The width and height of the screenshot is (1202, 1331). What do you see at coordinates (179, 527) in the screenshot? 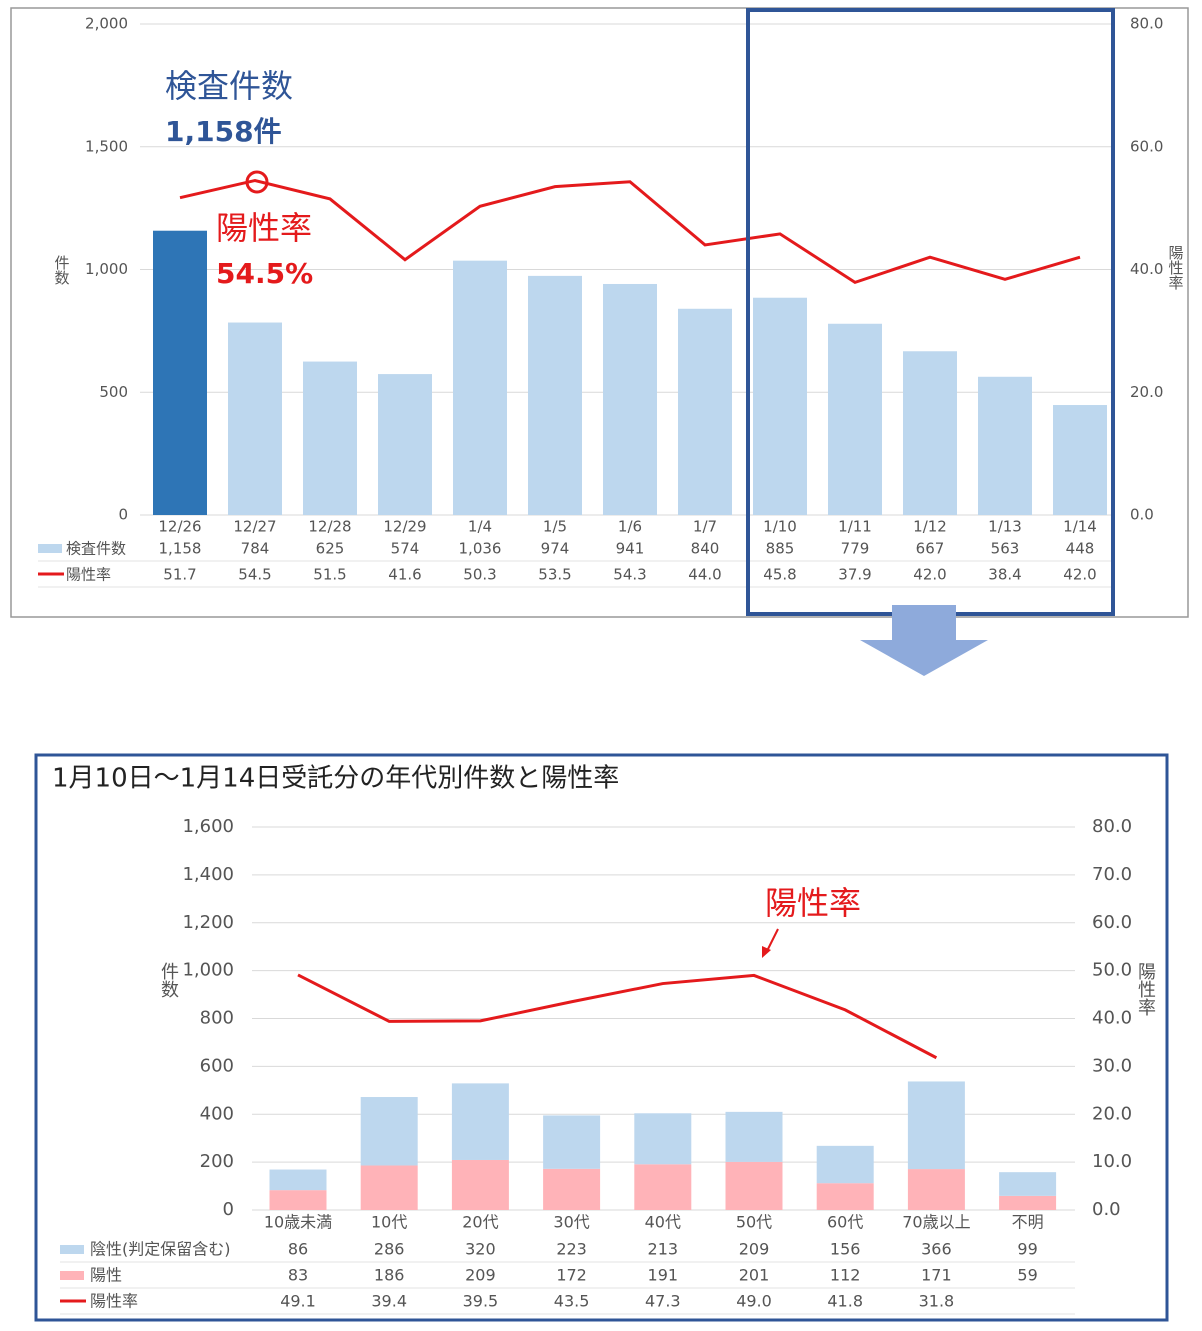
I see `x-tick-label: 12/26` at bounding box center [179, 527].